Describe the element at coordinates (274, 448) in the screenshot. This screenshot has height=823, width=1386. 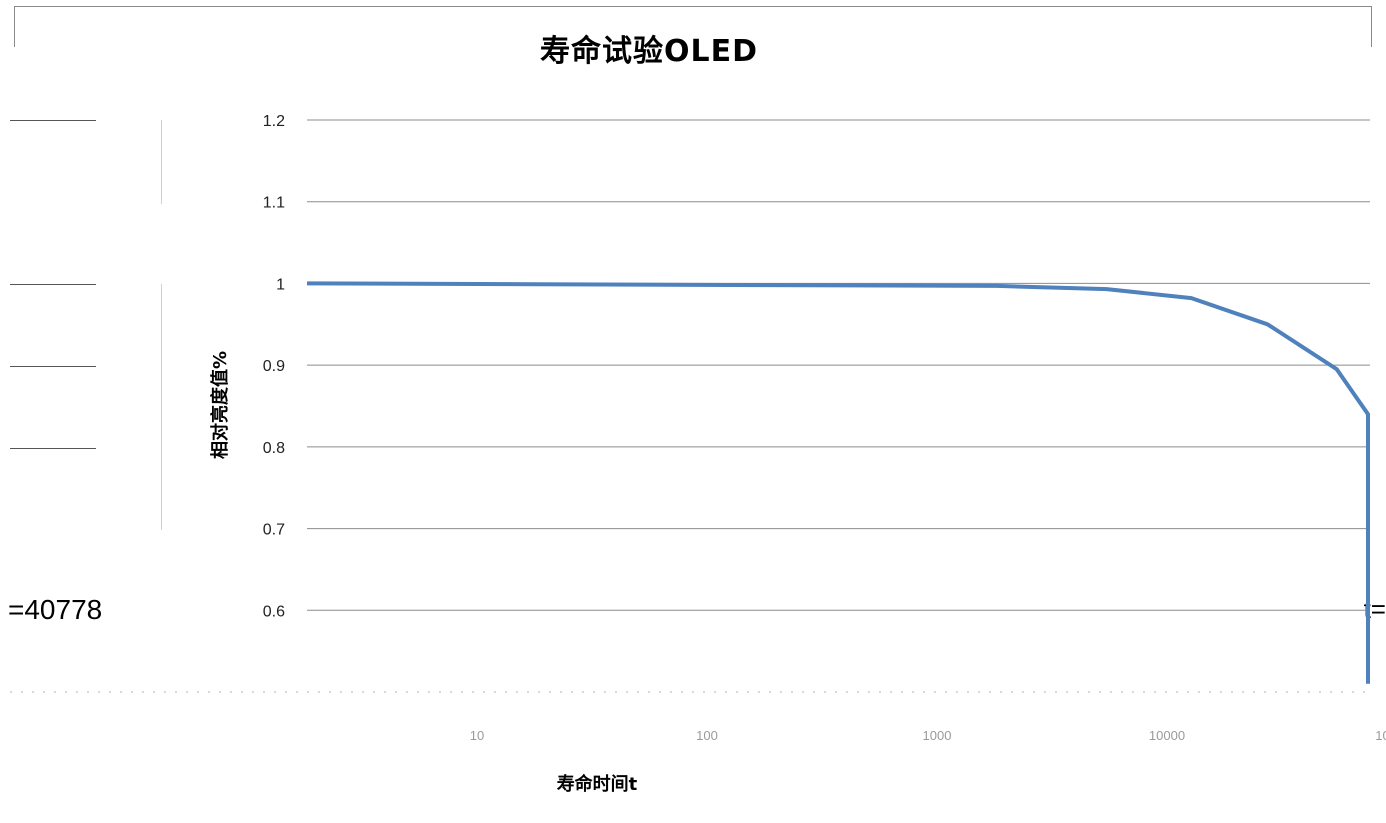
I see `y-tick-label: 0.8` at that location.